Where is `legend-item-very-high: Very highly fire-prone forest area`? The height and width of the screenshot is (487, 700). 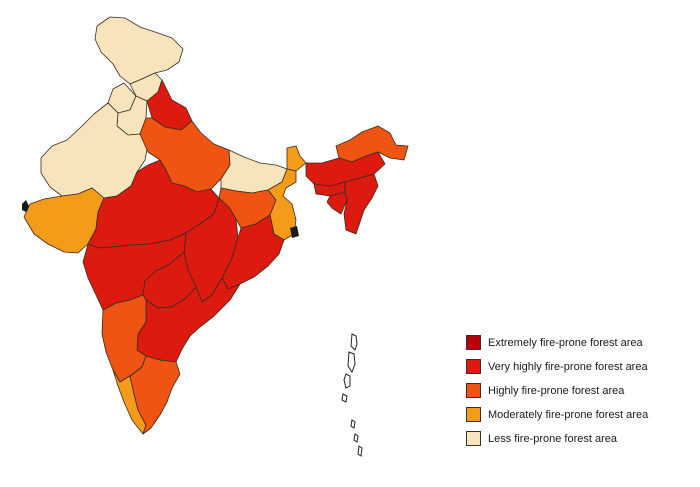
legend-item-very-high: Very highly fire-prone forest area is located at coordinates (581, 366).